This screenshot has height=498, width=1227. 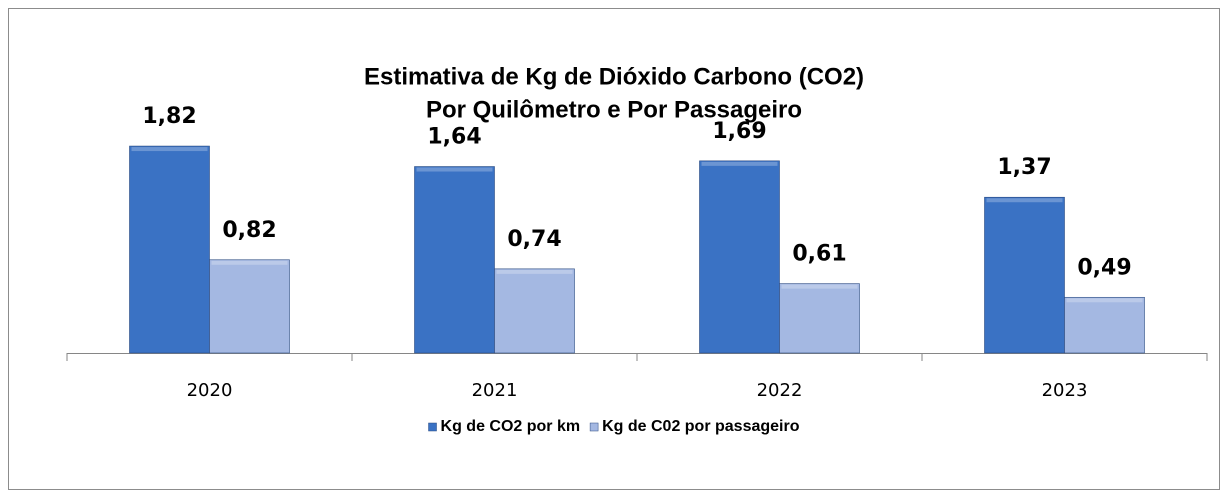 What do you see at coordinates (511, 426) in the screenshot?
I see `legend-label: Kg de CO2 por km` at bounding box center [511, 426].